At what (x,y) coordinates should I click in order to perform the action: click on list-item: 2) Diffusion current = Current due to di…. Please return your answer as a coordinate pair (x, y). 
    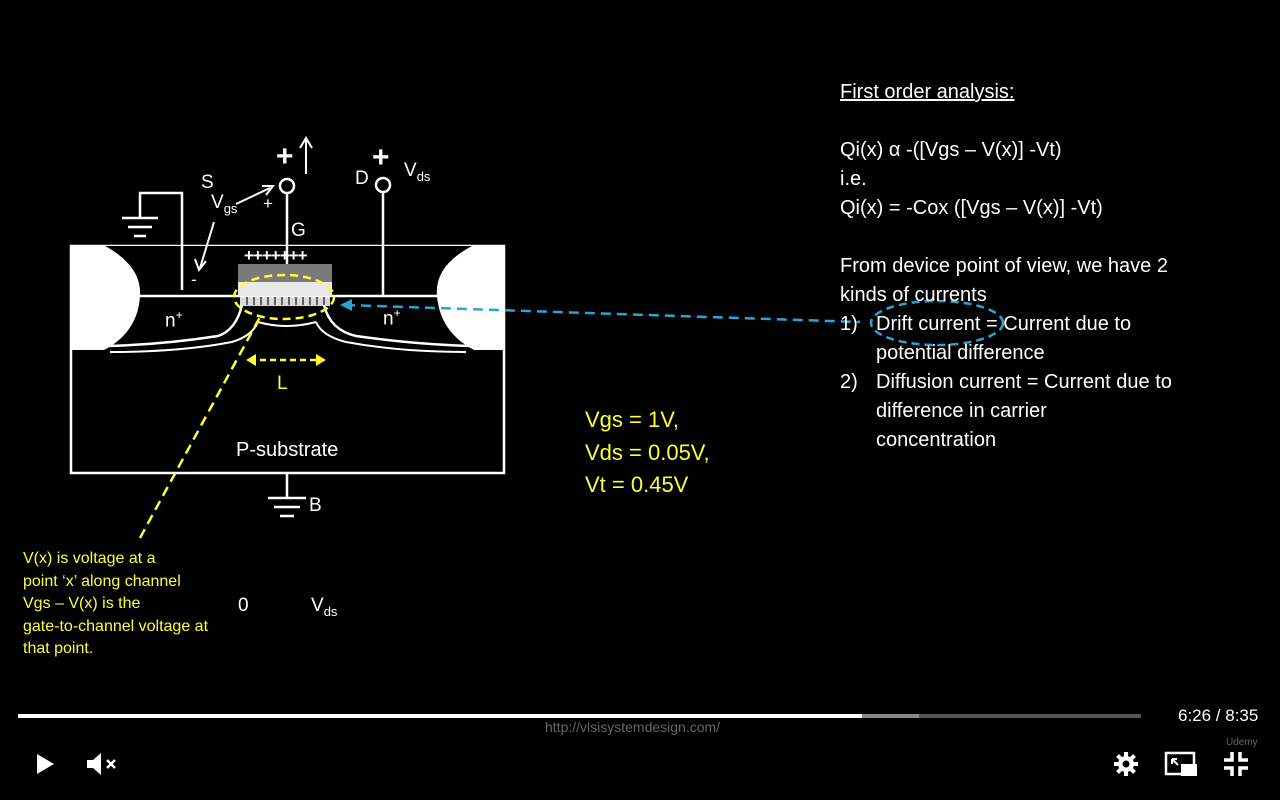
    Looking at the image, I should click on (1006, 411).